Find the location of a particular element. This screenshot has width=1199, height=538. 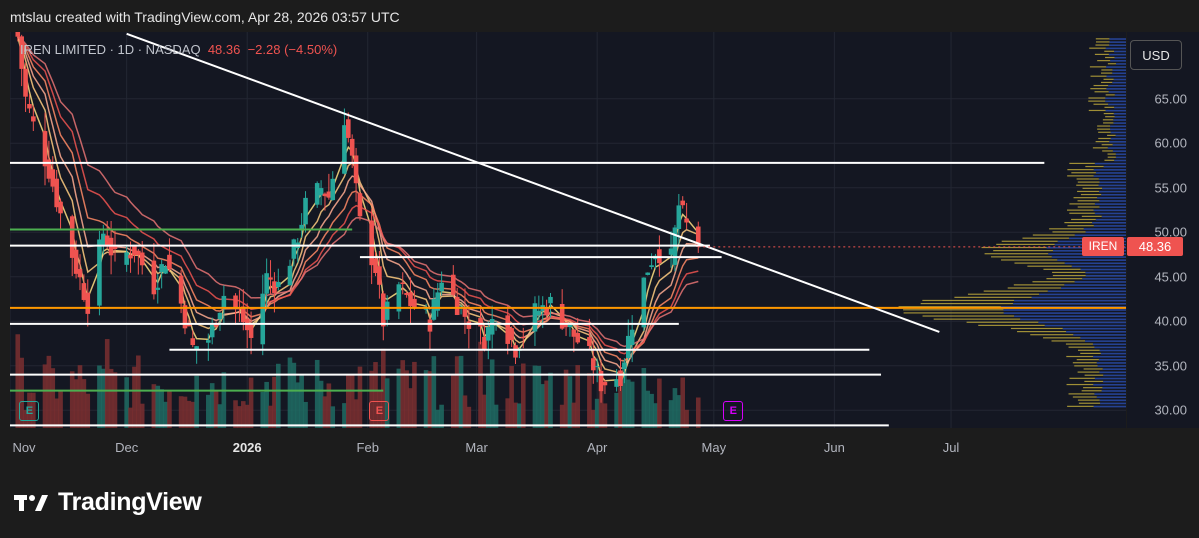

x-tick-label: Mar is located at coordinates (476, 447).